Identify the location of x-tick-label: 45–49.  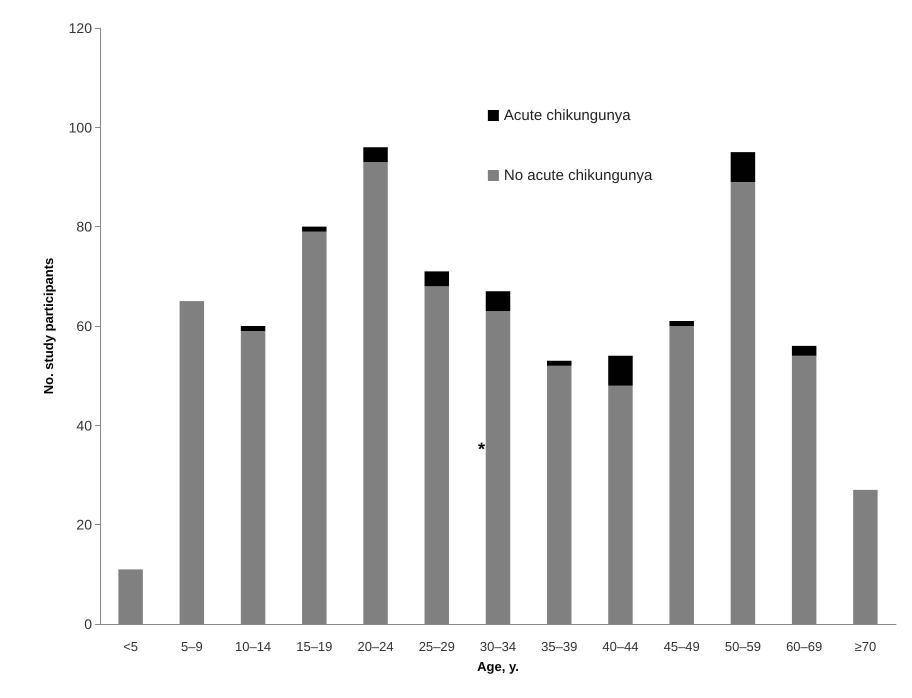
(682, 646).